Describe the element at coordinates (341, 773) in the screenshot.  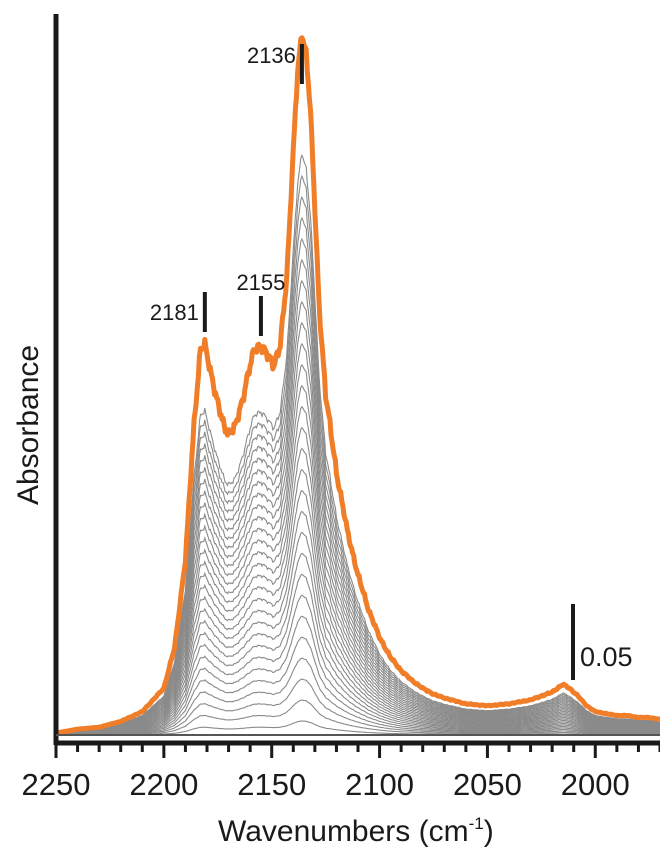
I see `x-ticks: 2250 2200 2150 2100 2050 2000` at that location.